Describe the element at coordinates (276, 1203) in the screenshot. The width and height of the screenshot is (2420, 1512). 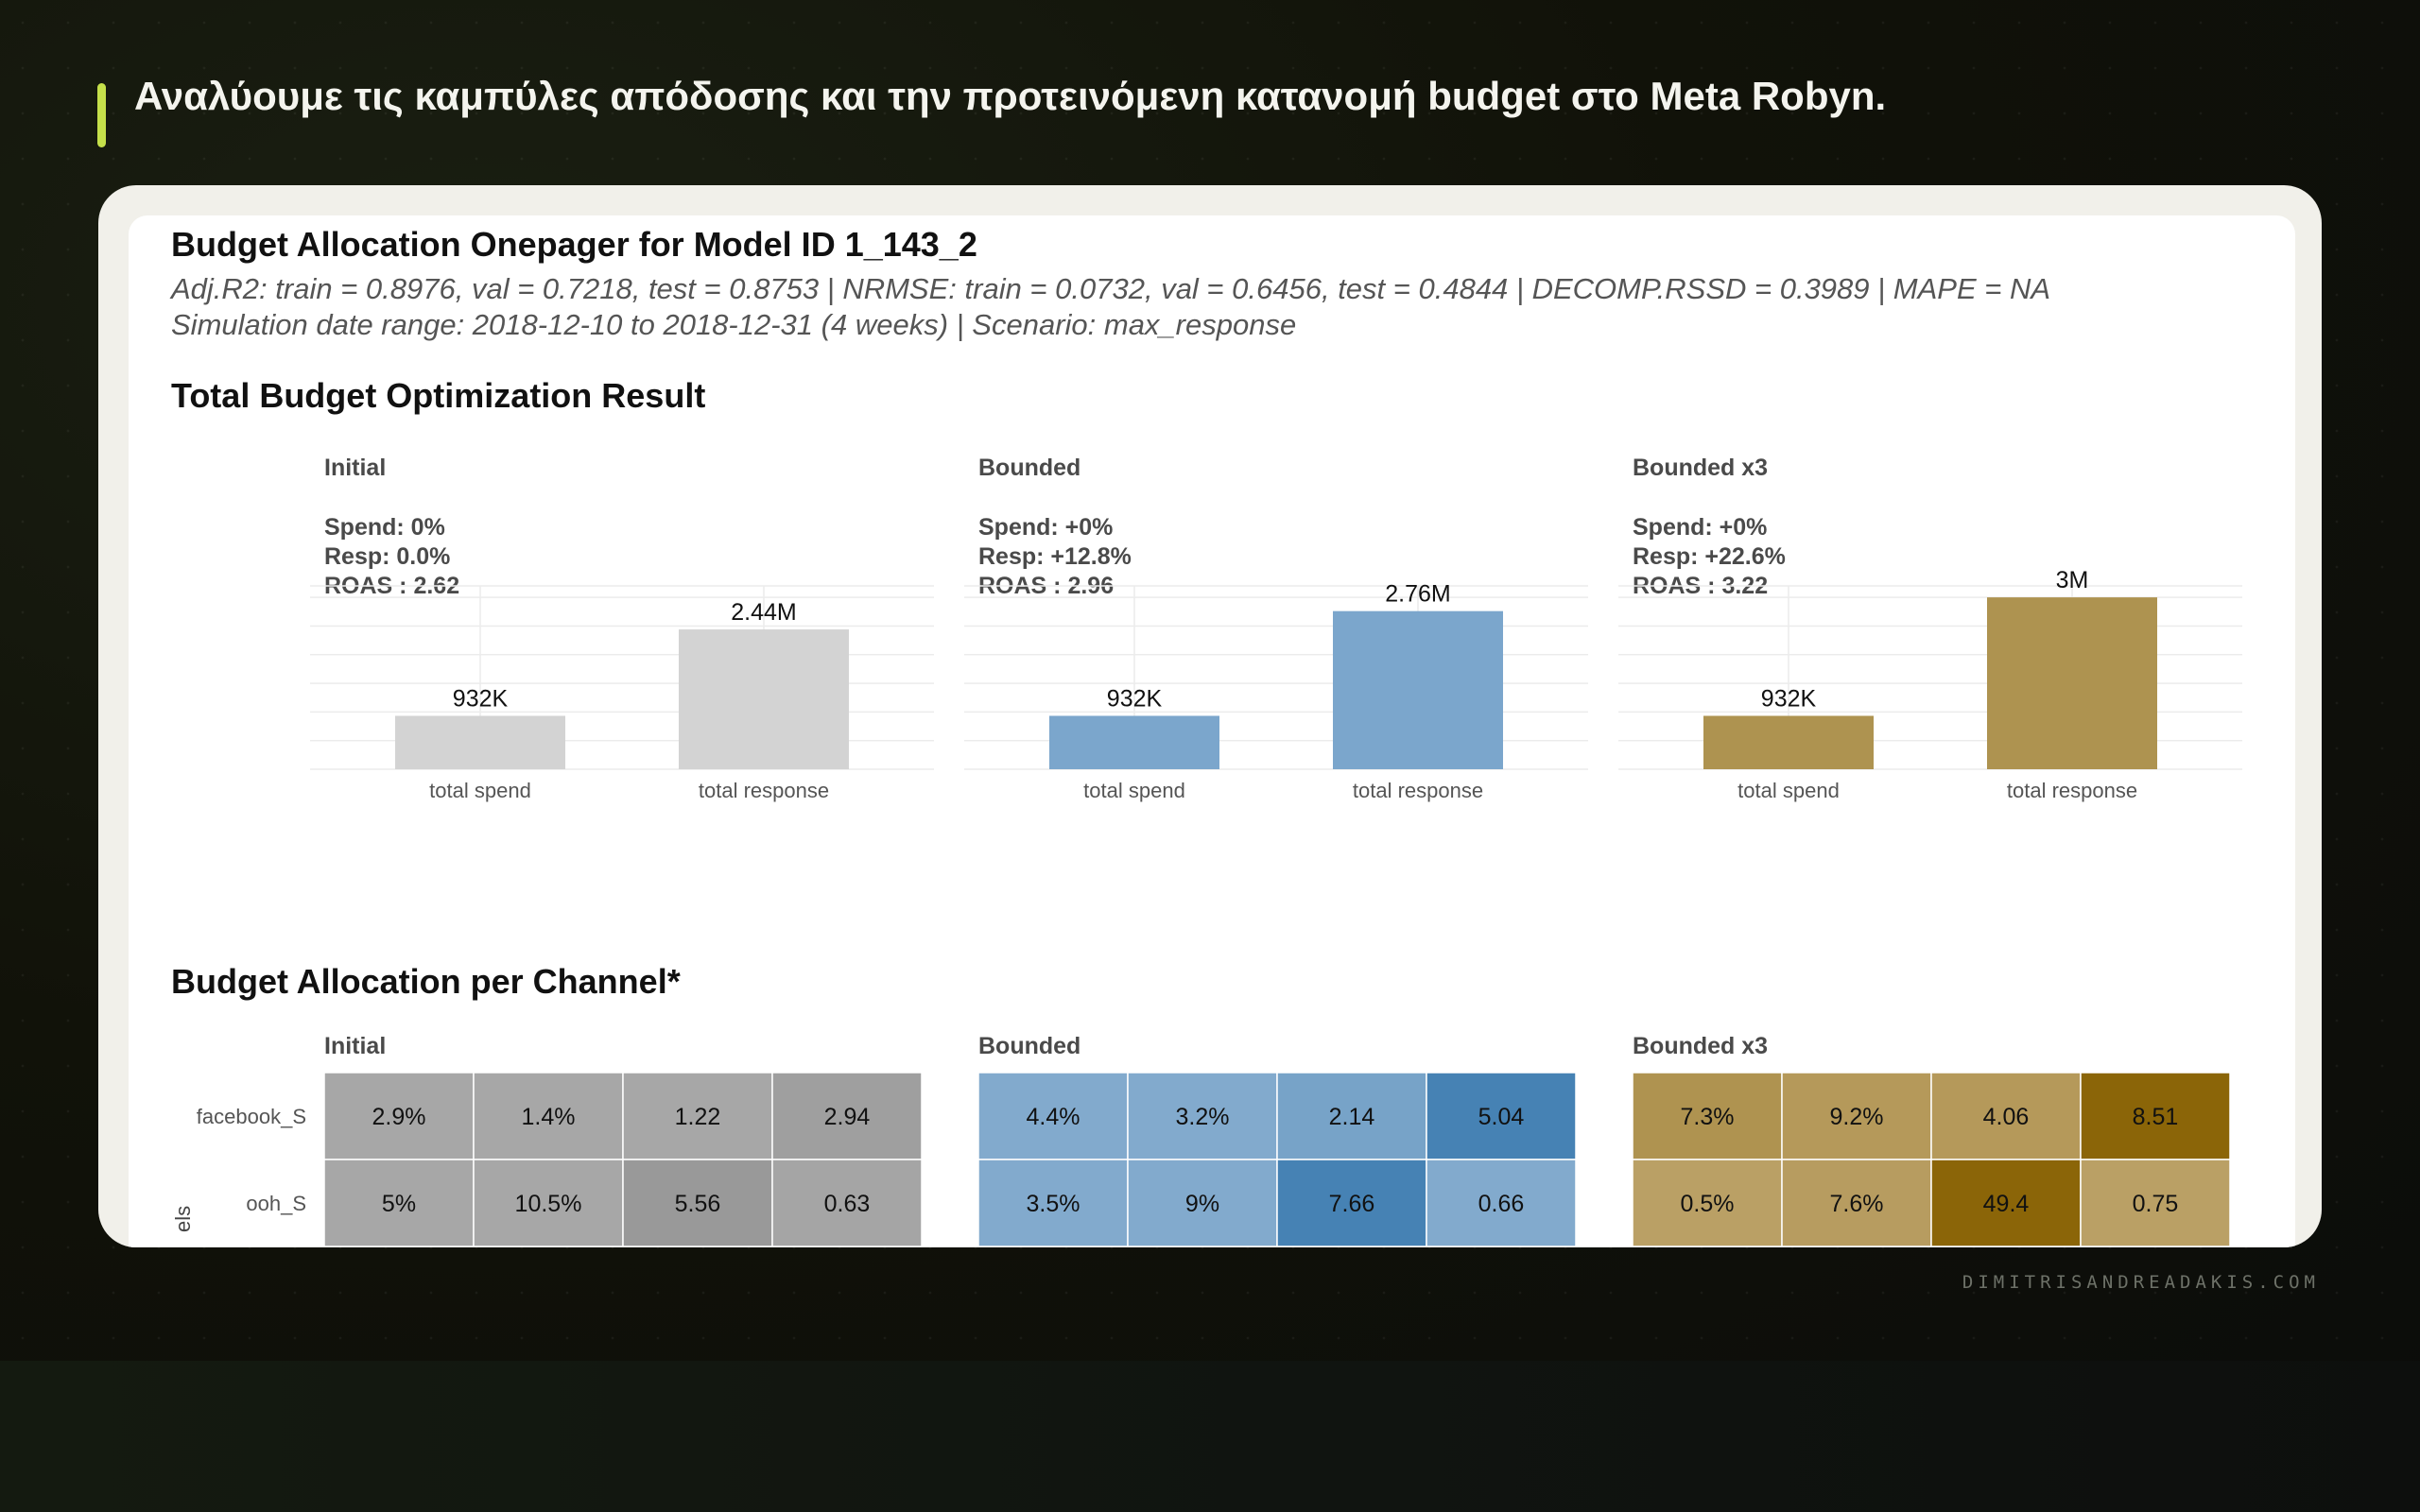
I see `heatmap-row-label: ooh_S` at that location.